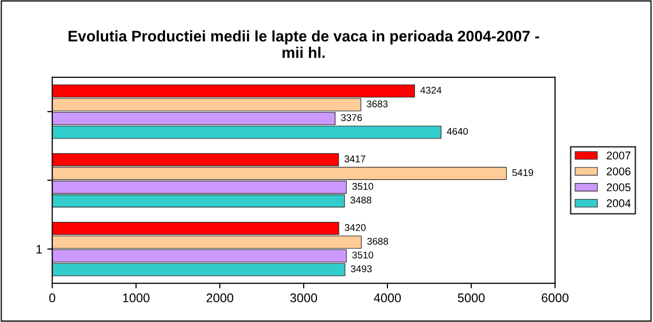 The image size is (653, 322). I want to click on legend-label: 2006, so click(618, 171).